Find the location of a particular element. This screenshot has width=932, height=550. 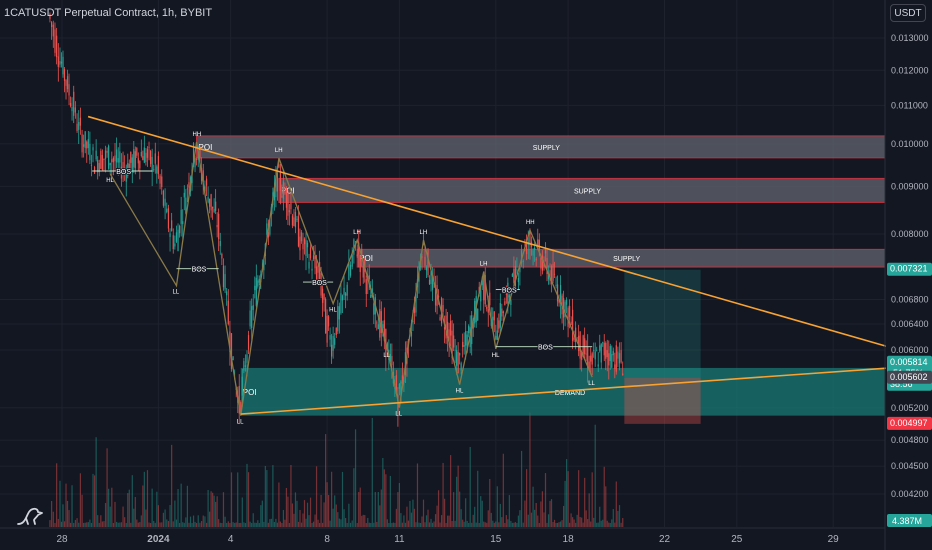

price-tick-label: 0.005200 is located at coordinates (910, 408).